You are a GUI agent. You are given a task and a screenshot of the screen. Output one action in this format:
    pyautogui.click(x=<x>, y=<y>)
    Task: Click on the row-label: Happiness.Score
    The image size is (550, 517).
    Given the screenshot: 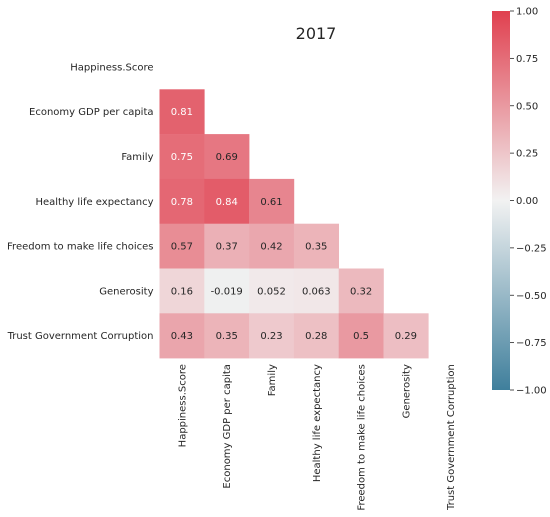 What is the action you would take?
    pyautogui.click(x=111, y=67)
    